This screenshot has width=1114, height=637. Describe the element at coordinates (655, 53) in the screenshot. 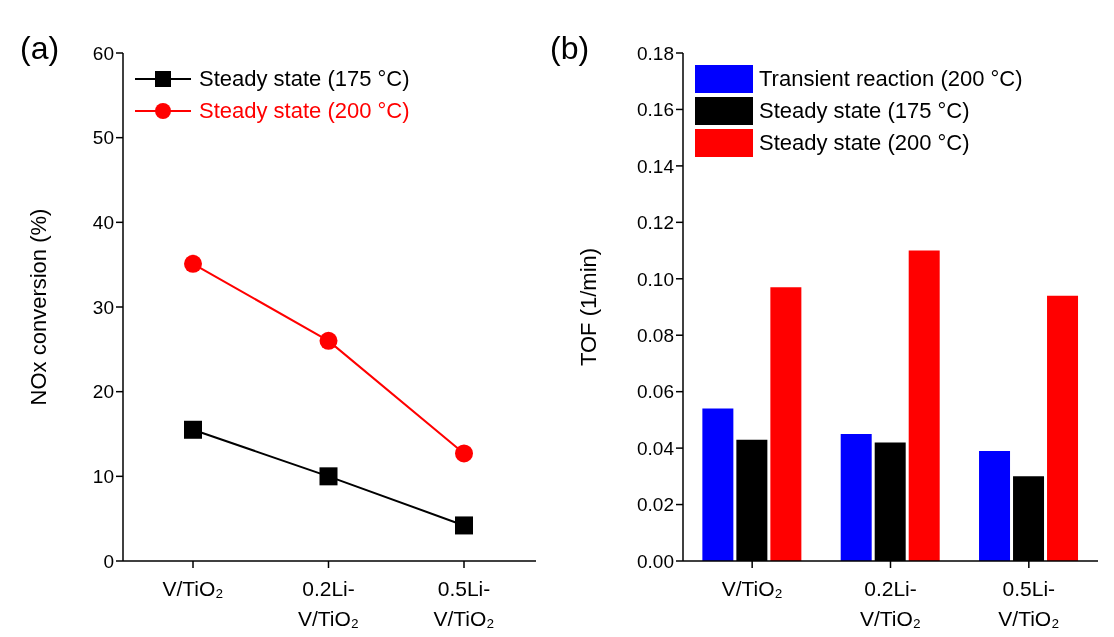

I see `y-tick-label: 0.18` at that location.